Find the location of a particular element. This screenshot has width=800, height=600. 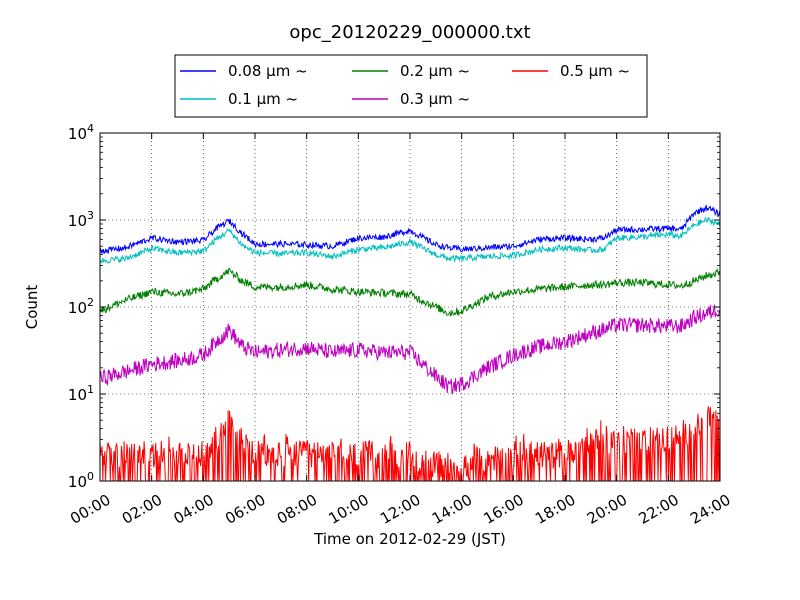

y-tick-label: 10⁰ is located at coordinates (81, 480).